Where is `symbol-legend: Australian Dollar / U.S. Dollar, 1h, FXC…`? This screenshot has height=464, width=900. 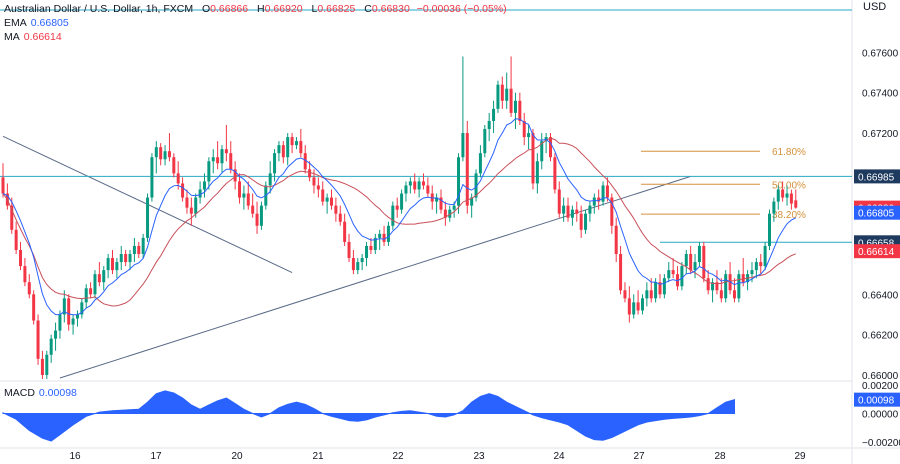
symbol-legend: Australian Dollar / U.S. Dollar, 1h, FXC… is located at coordinates (255, 9).